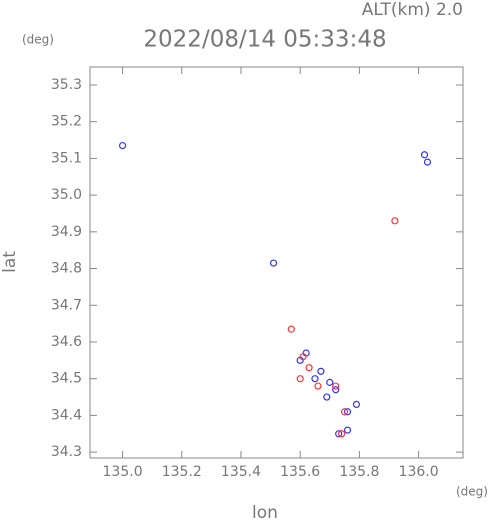  What do you see at coordinates (66, 232) in the screenshot?
I see `y-tick-label: 34.9` at bounding box center [66, 232].